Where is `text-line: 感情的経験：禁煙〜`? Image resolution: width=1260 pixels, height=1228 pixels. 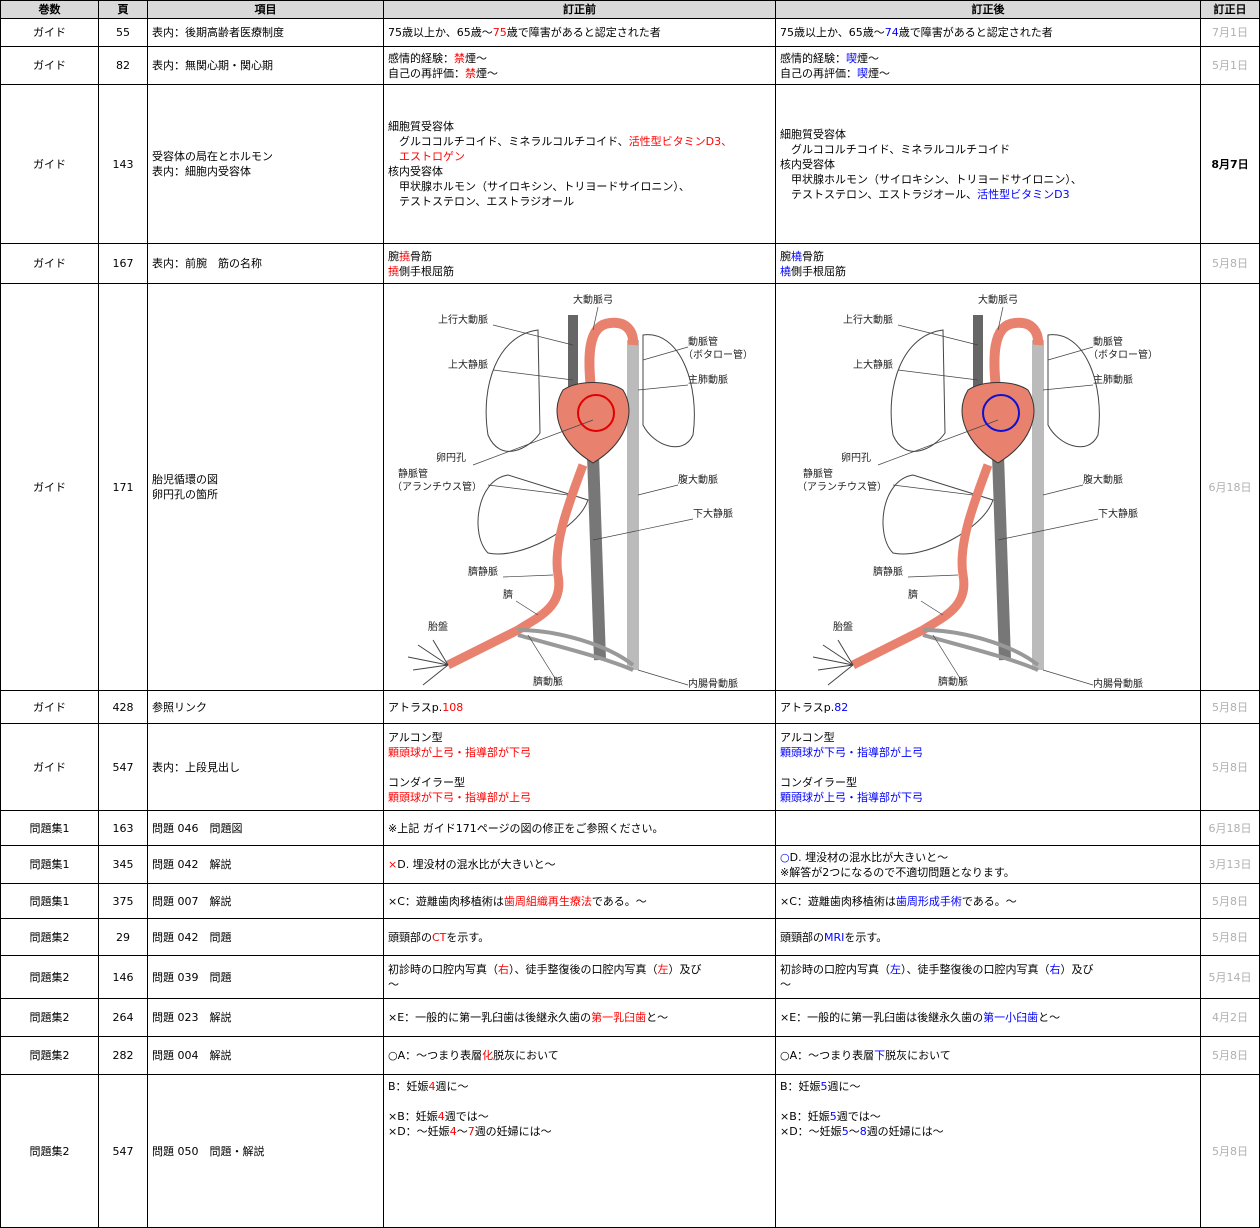 text-line: 感情的経験：禁煙〜 is located at coordinates (579, 58).